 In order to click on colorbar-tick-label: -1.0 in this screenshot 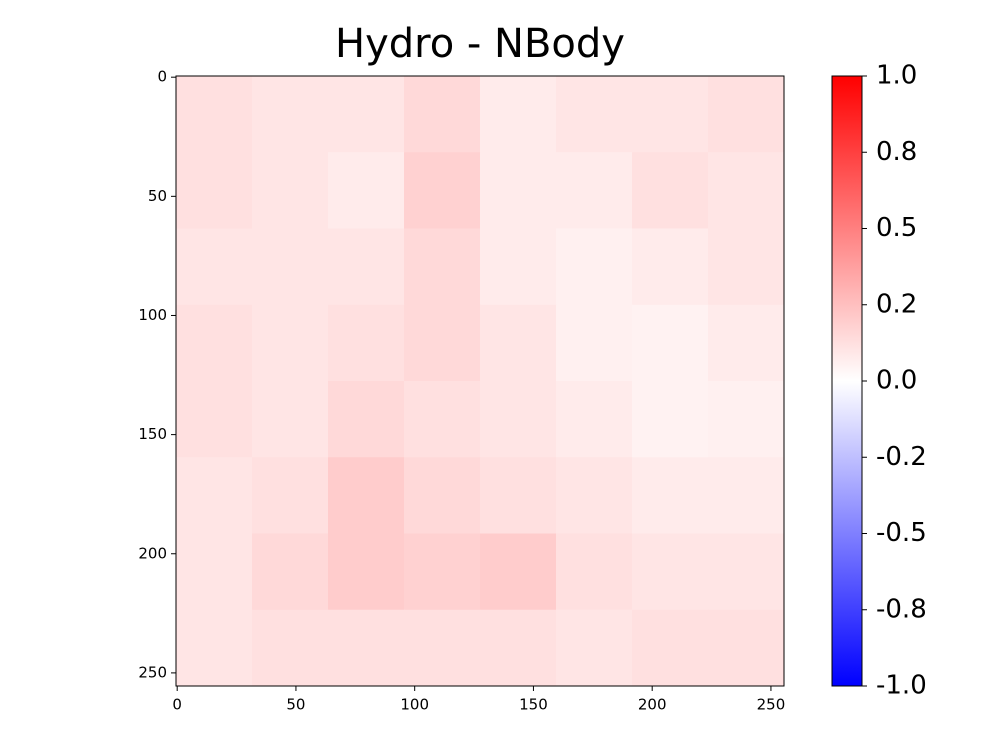, I will do `click(901, 686)`.